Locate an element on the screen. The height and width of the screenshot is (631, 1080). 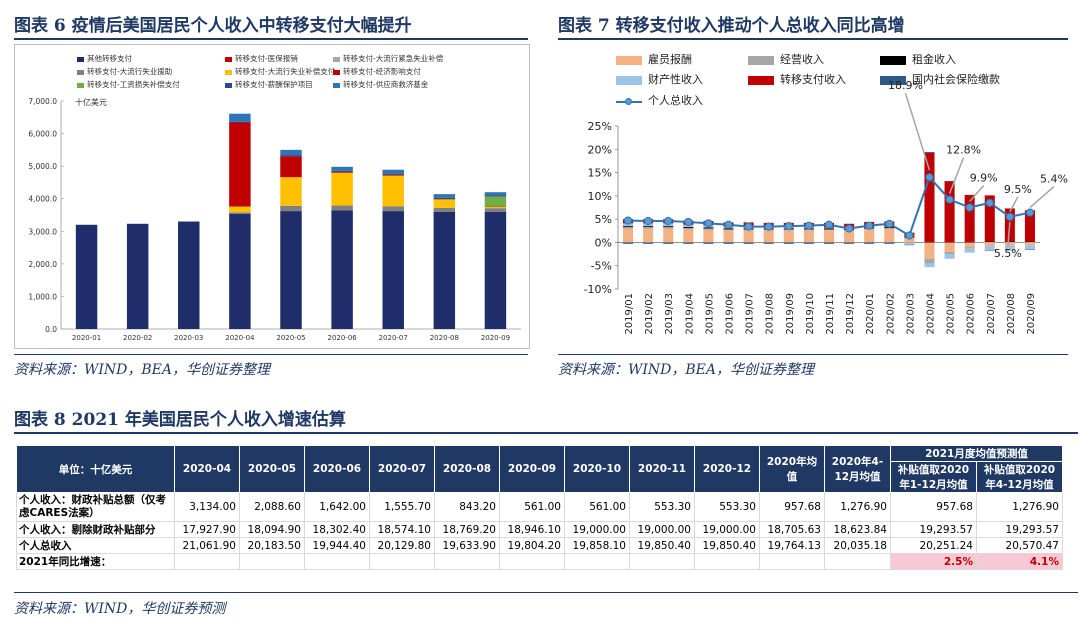
x-tick-label: 2020-04 is located at coordinates (240, 338).